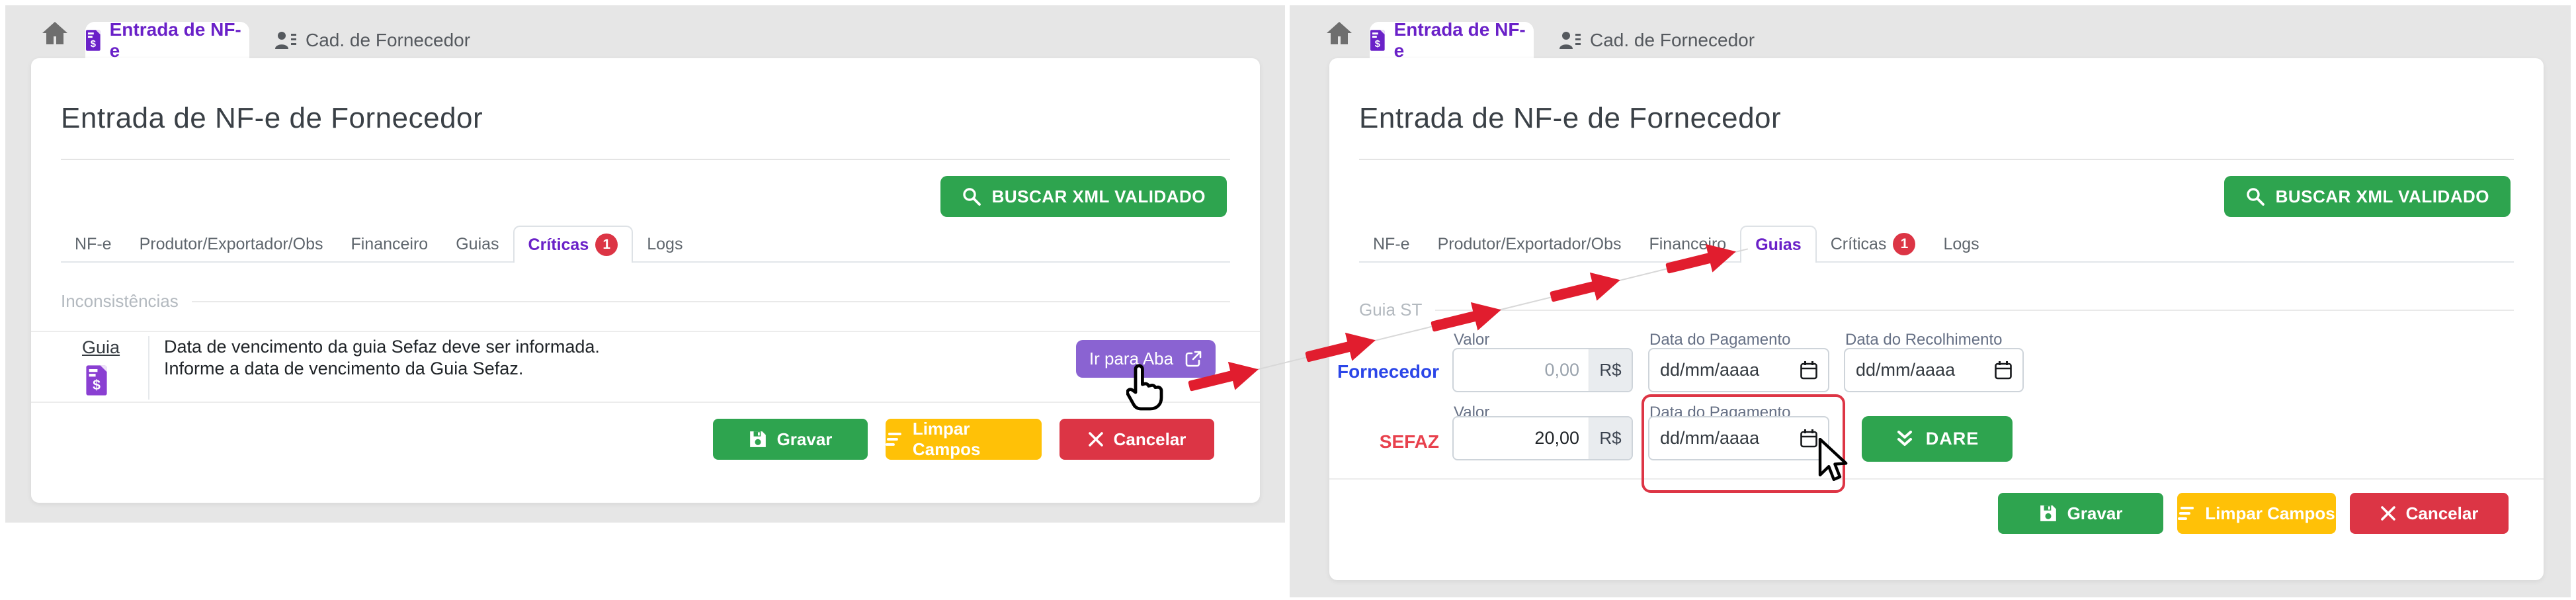 Image resolution: width=2576 pixels, height=600 pixels. What do you see at coordinates (972, 197) in the screenshot?
I see `search-icon` at bounding box center [972, 197].